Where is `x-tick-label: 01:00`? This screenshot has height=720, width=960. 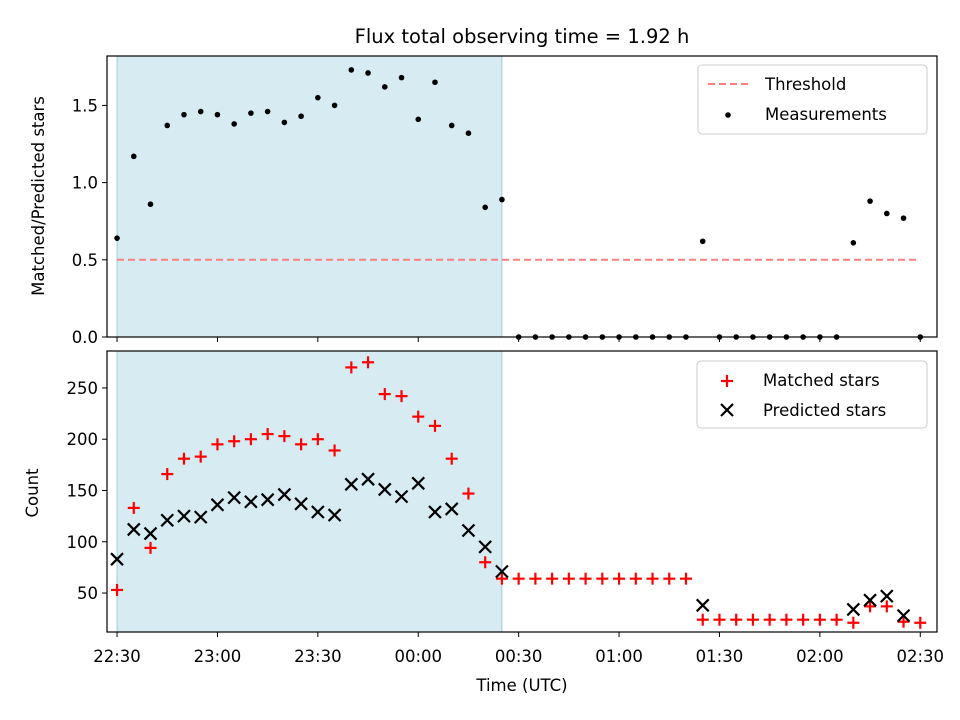 x-tick-label: 01:00 is located at coordinates (619, 656).